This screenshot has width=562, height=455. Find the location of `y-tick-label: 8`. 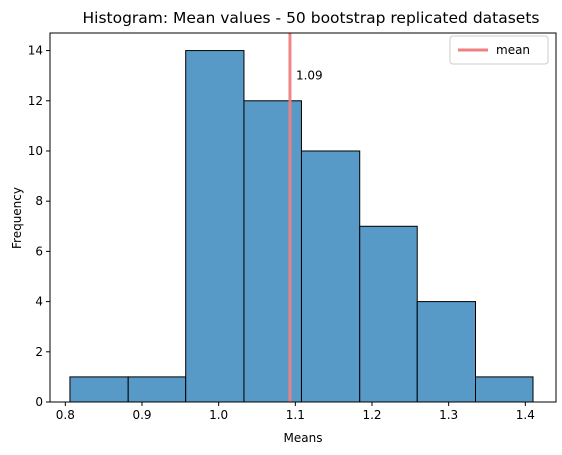

y-tick-label: 8 is located at coordinates (39, 201).